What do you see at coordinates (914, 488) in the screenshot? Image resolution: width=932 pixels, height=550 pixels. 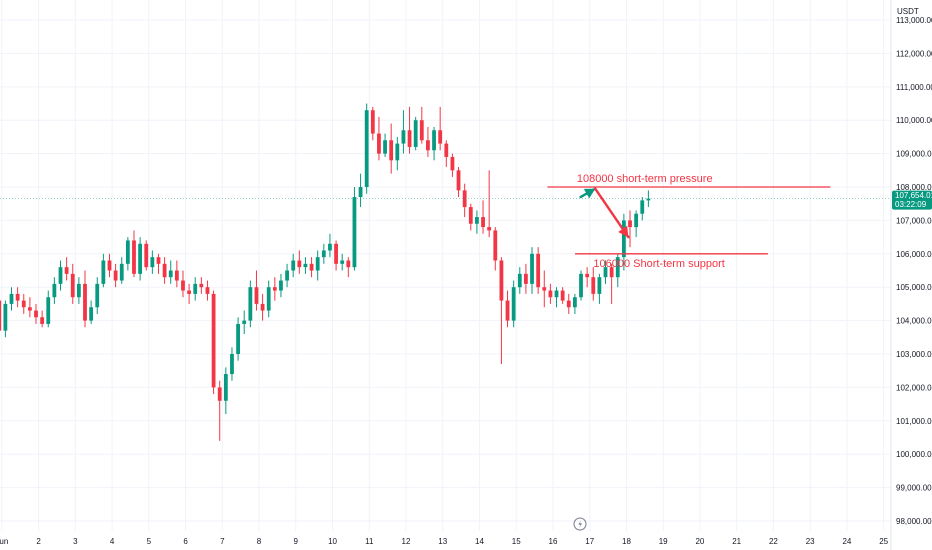 I see `price-tick-label: 99,000.00` at bounding box center [914, 488].